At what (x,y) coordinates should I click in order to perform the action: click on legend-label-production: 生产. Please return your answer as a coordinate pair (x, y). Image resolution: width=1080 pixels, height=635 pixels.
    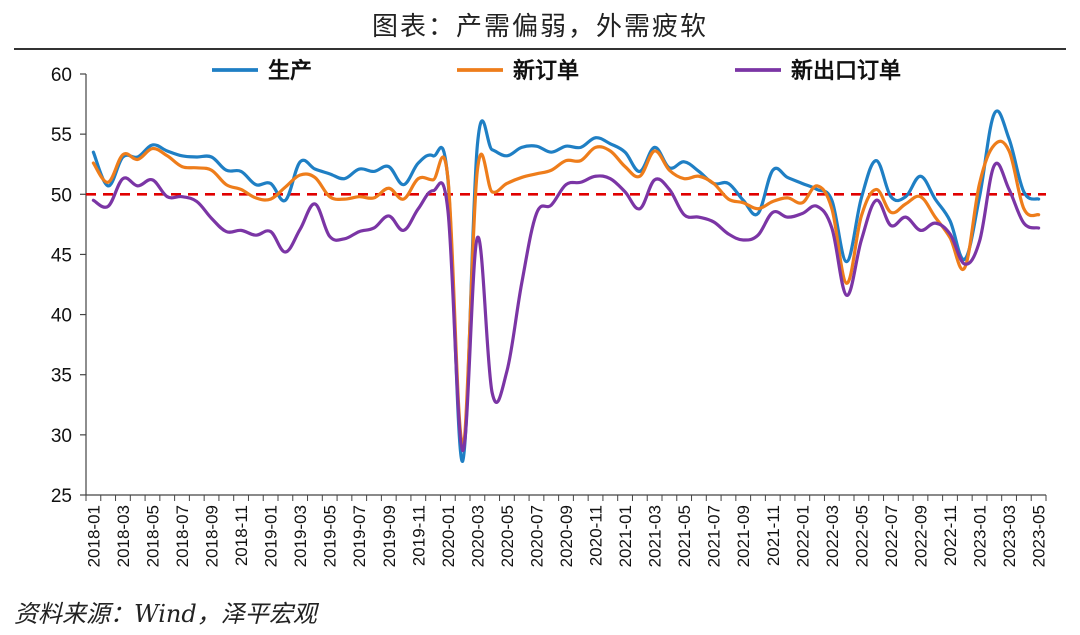
    Looking at the image, I should click on (290, 71).